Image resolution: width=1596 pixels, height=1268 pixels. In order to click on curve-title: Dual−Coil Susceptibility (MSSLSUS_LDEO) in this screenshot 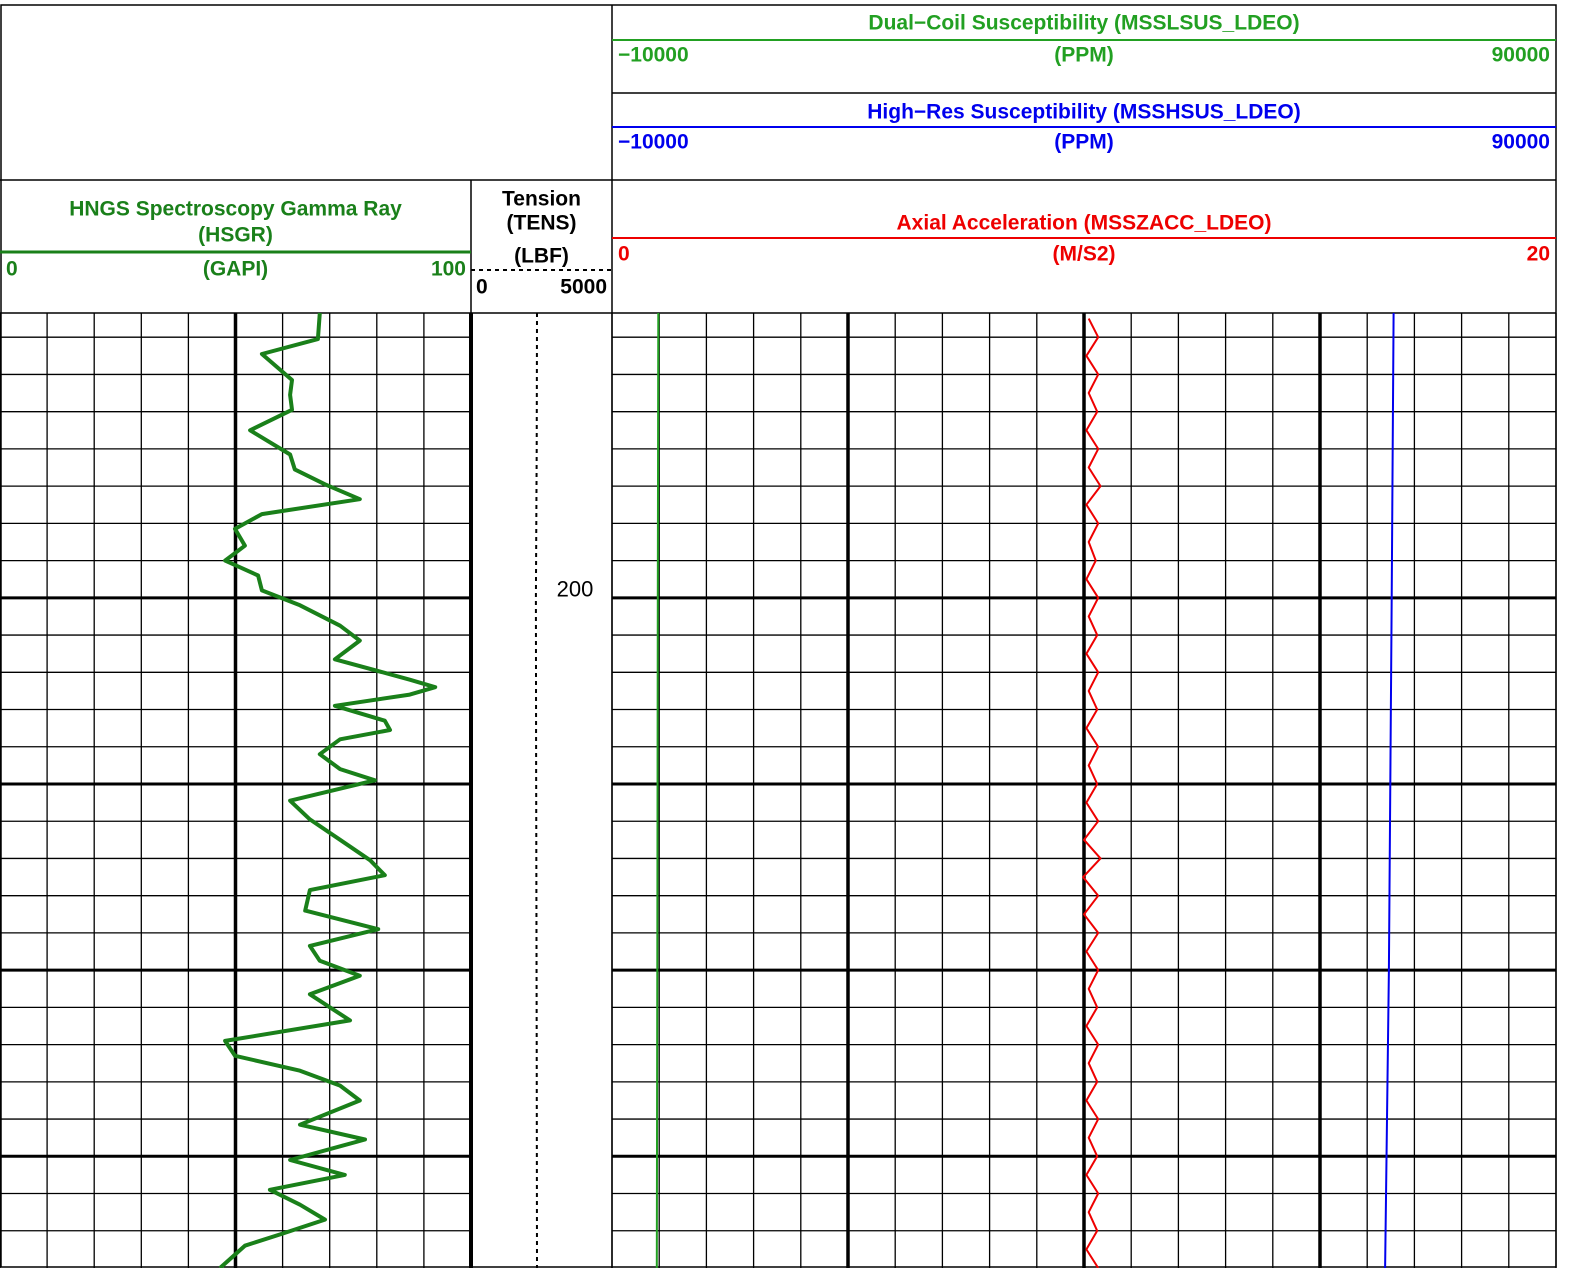, I will do `click(1083, 23)`.